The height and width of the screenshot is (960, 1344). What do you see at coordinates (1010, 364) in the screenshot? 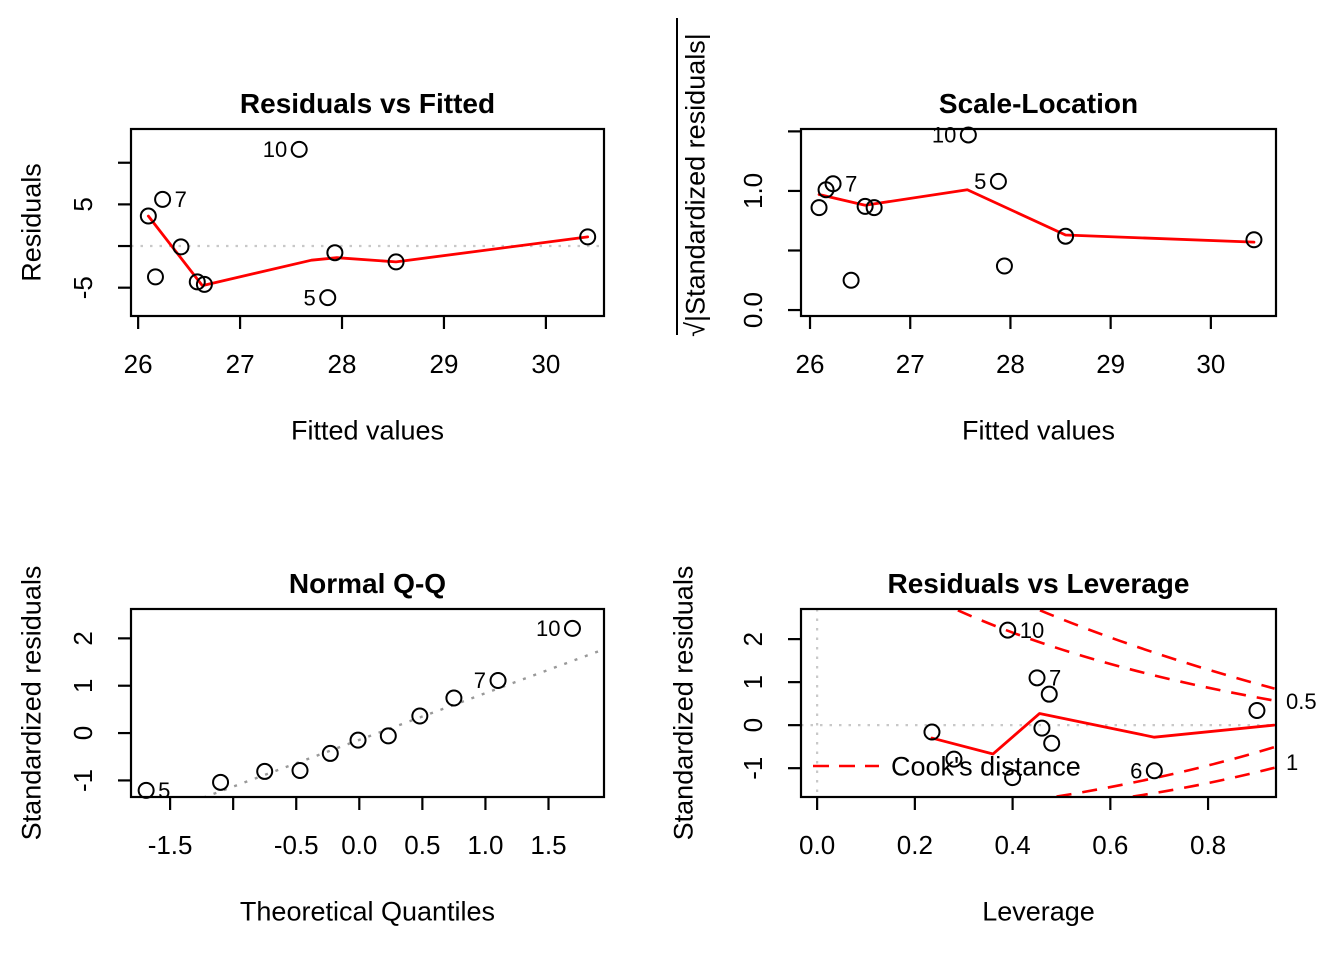
I see `x-axis-tick-label: 28` at bounding box center [1010, 364].